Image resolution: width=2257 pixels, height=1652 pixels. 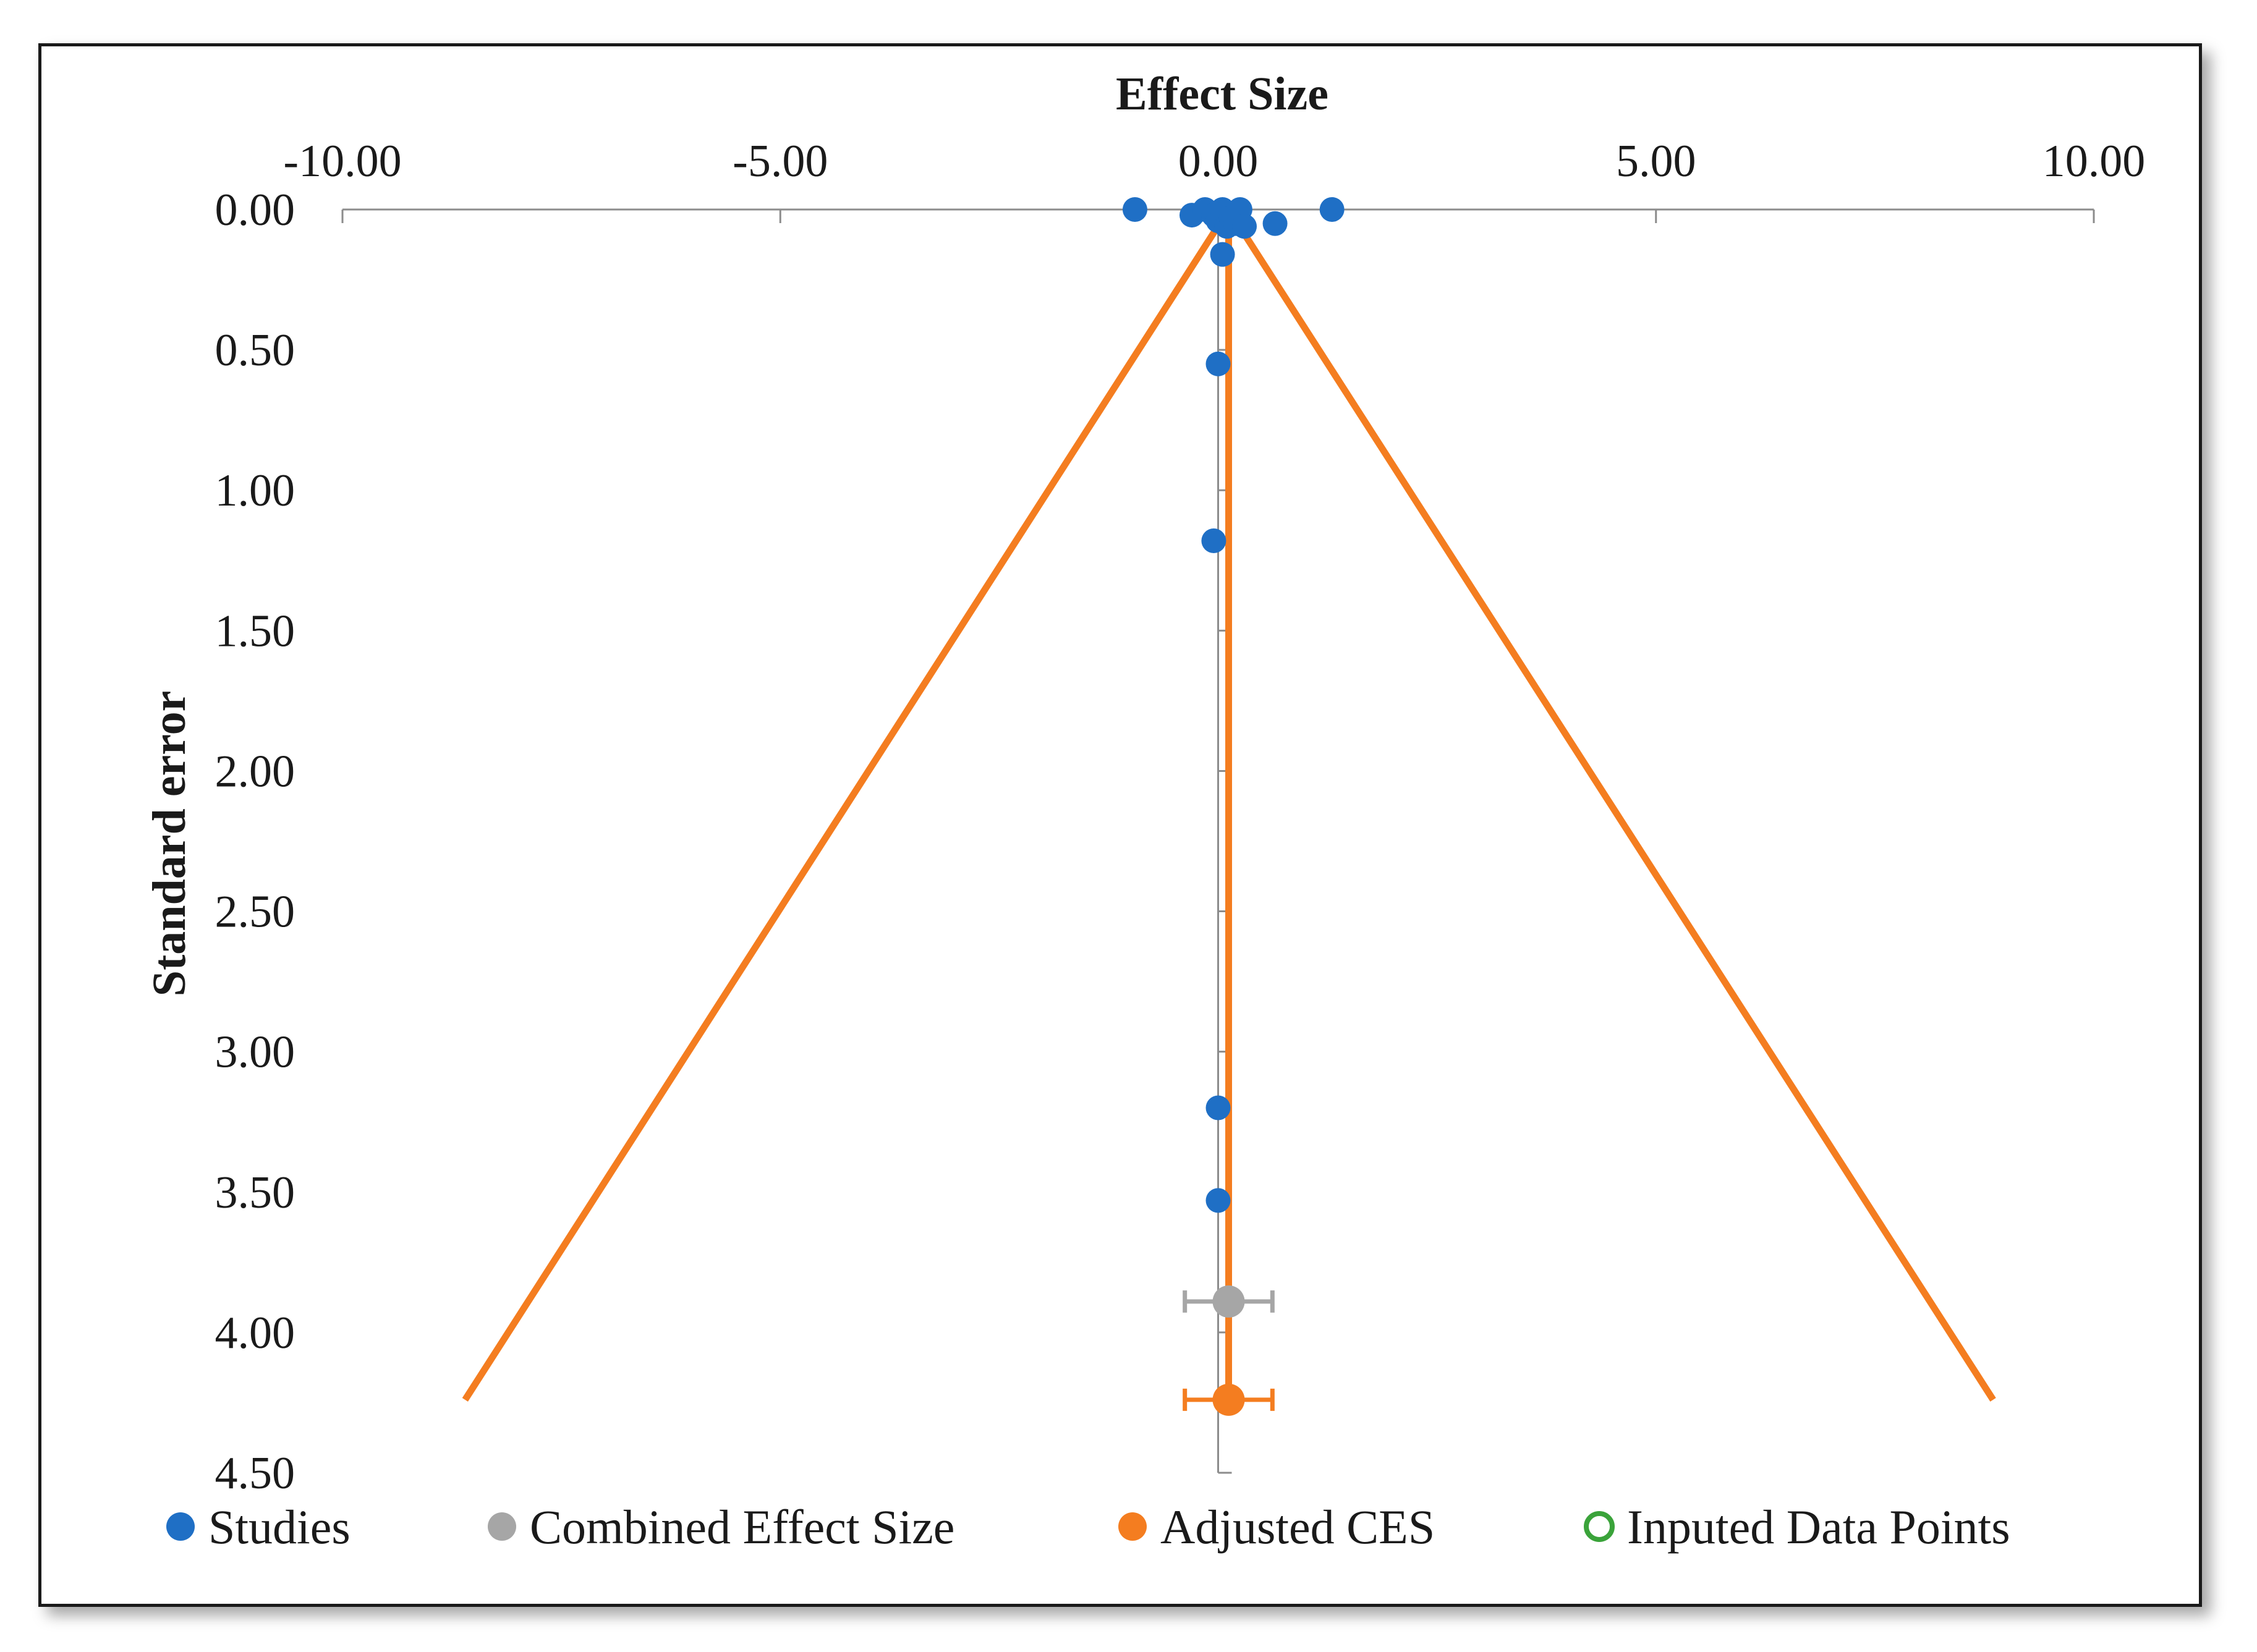 I want to click on x-tick-label: 0.00, so click(x=1218, y=161).